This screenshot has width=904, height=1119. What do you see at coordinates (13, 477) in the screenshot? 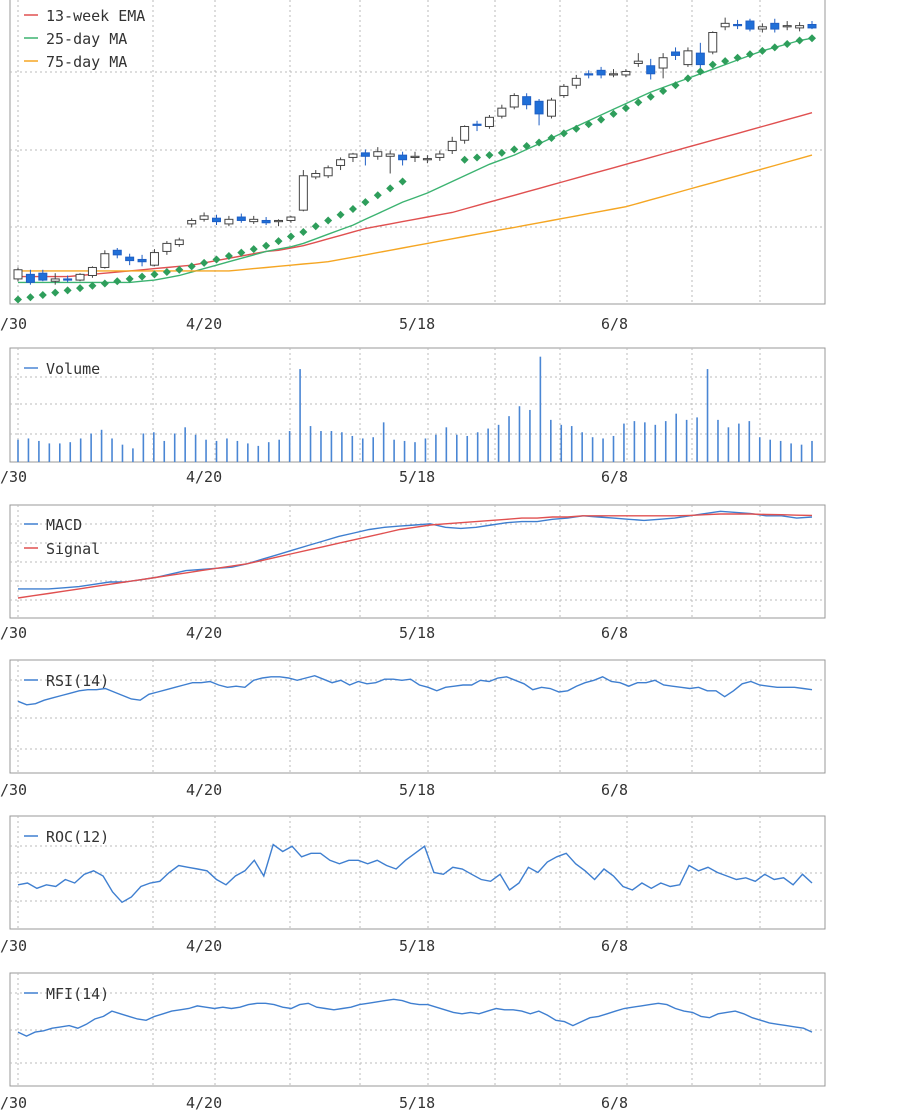
I see `volume-xtick-0: /30` at bounding box center [13, 477].